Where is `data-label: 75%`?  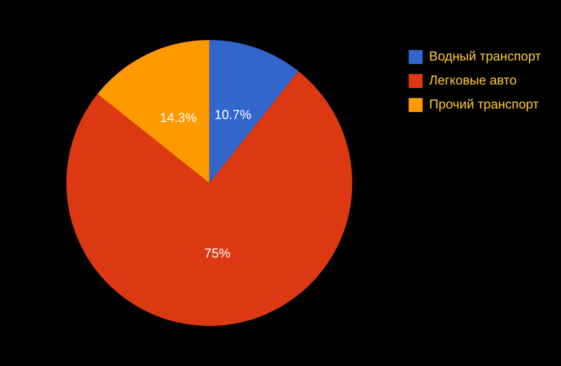
data-label: 75% is located at coordinates (217, 253).